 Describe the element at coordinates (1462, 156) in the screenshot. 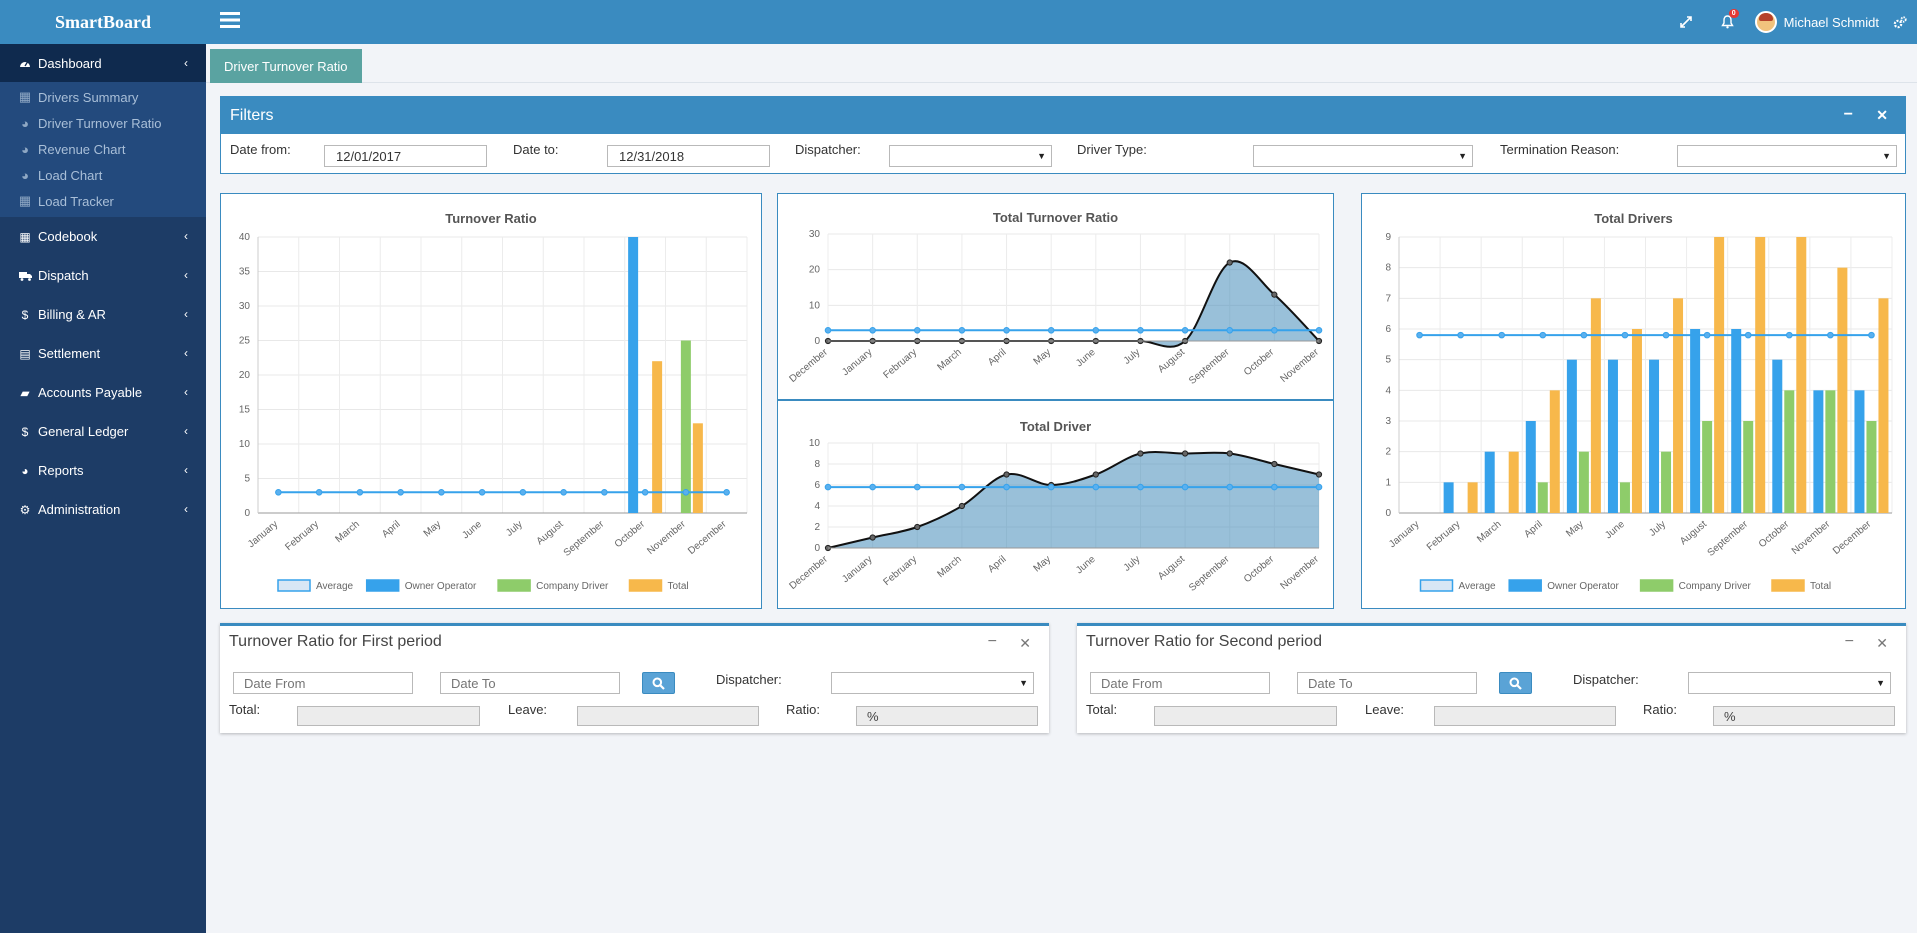

I see `chevron-down-icon: ▼` at that location.